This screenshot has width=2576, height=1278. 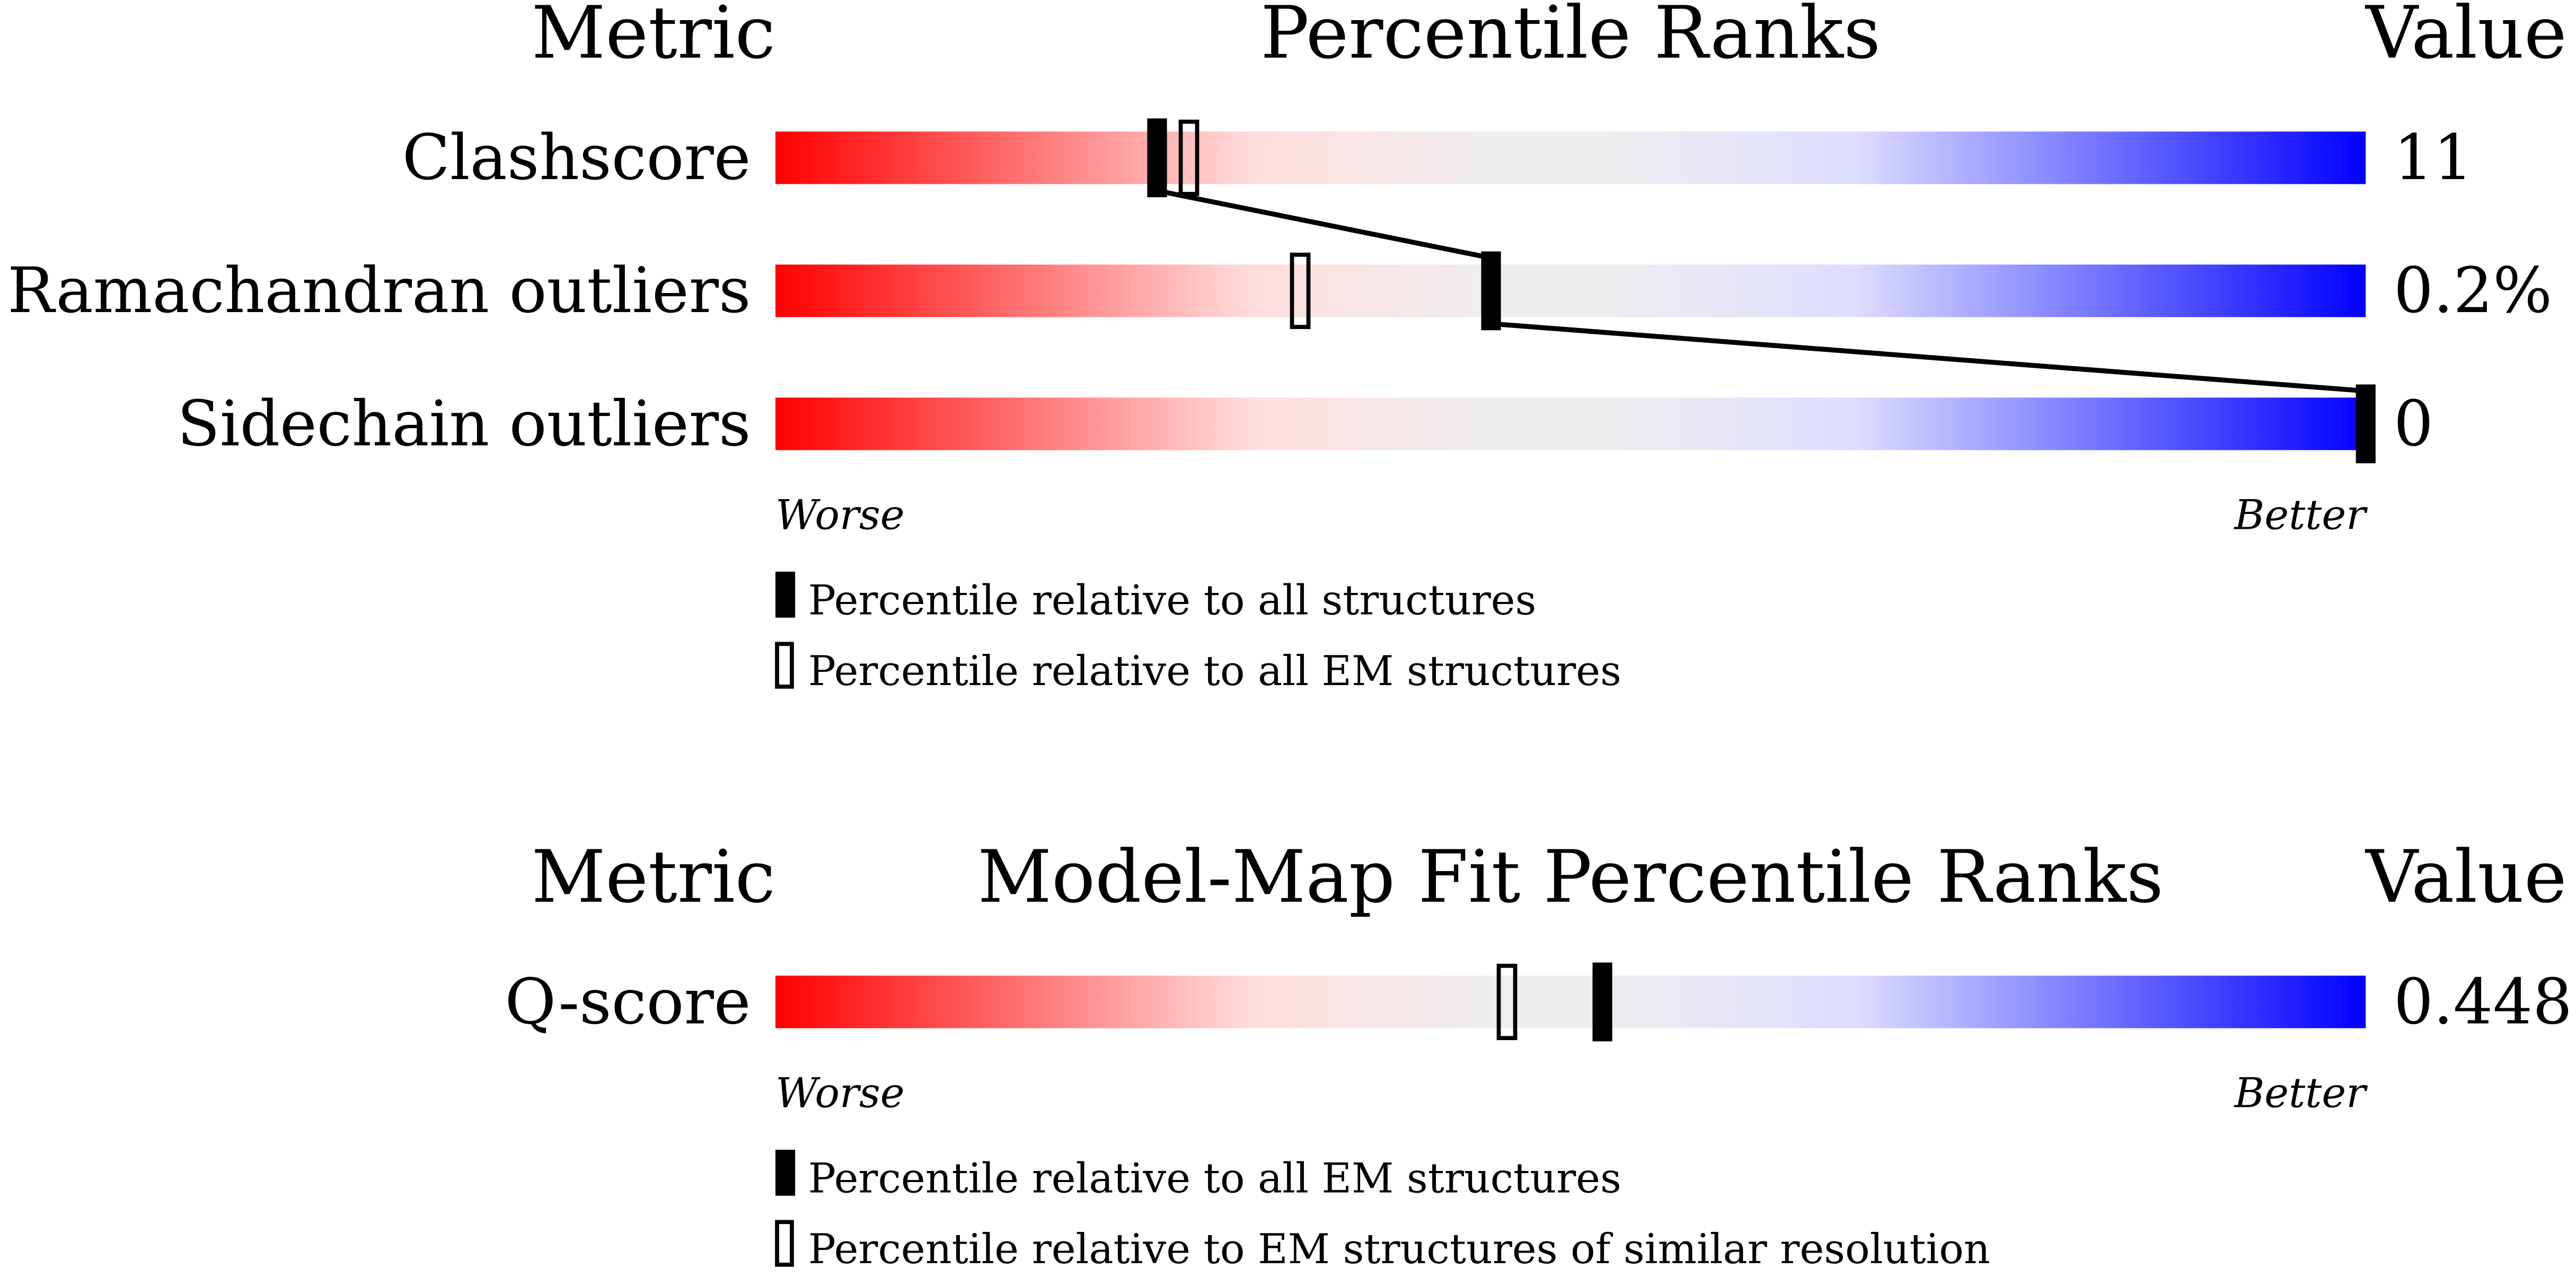 I want to click on row-label: Ramachandran outliers, so click(x=379, y=290).